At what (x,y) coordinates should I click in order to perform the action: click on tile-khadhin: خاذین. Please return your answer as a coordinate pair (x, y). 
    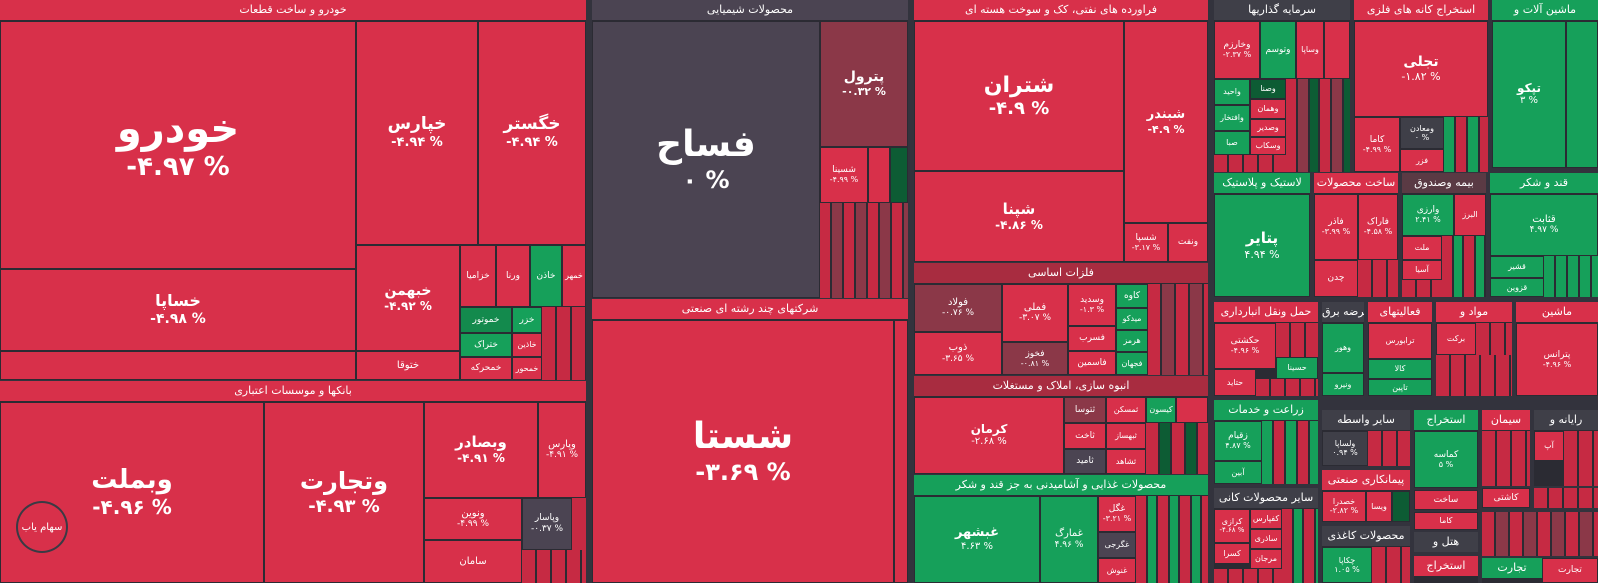
    Looking at the image, I should click on (527, 345).